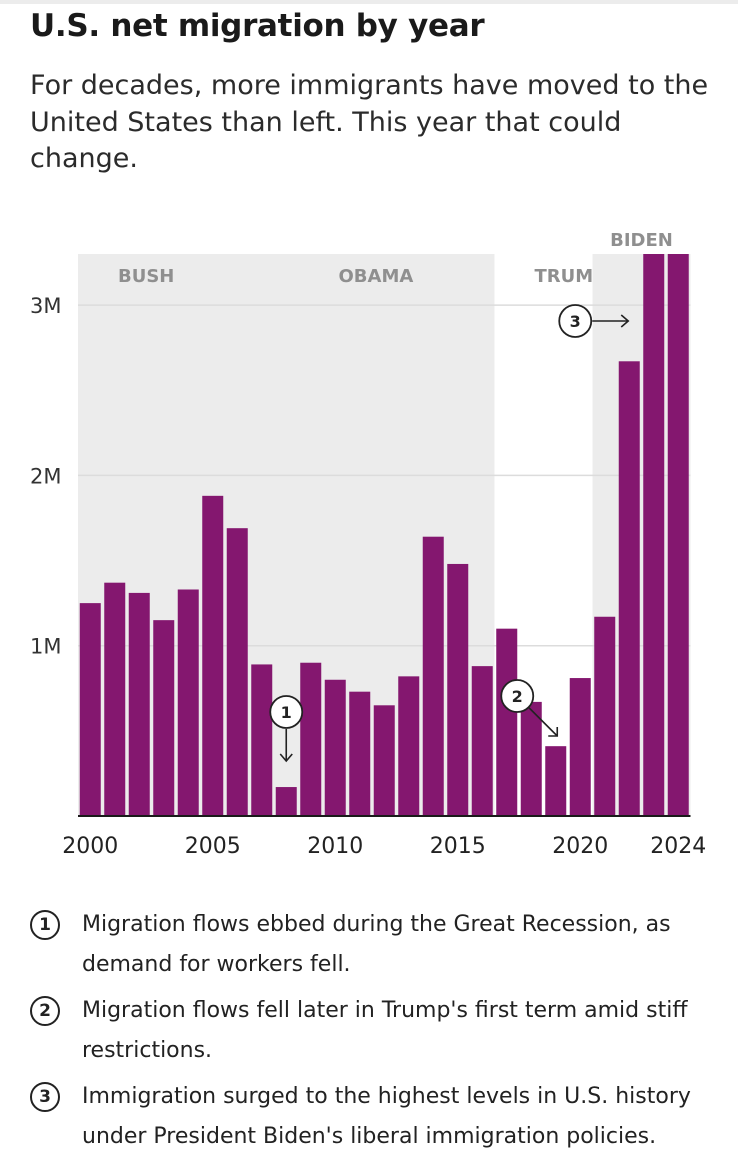 The width and height of the screenshot is (738, 1175). I want to click on bar-2008, so click(286, 801).